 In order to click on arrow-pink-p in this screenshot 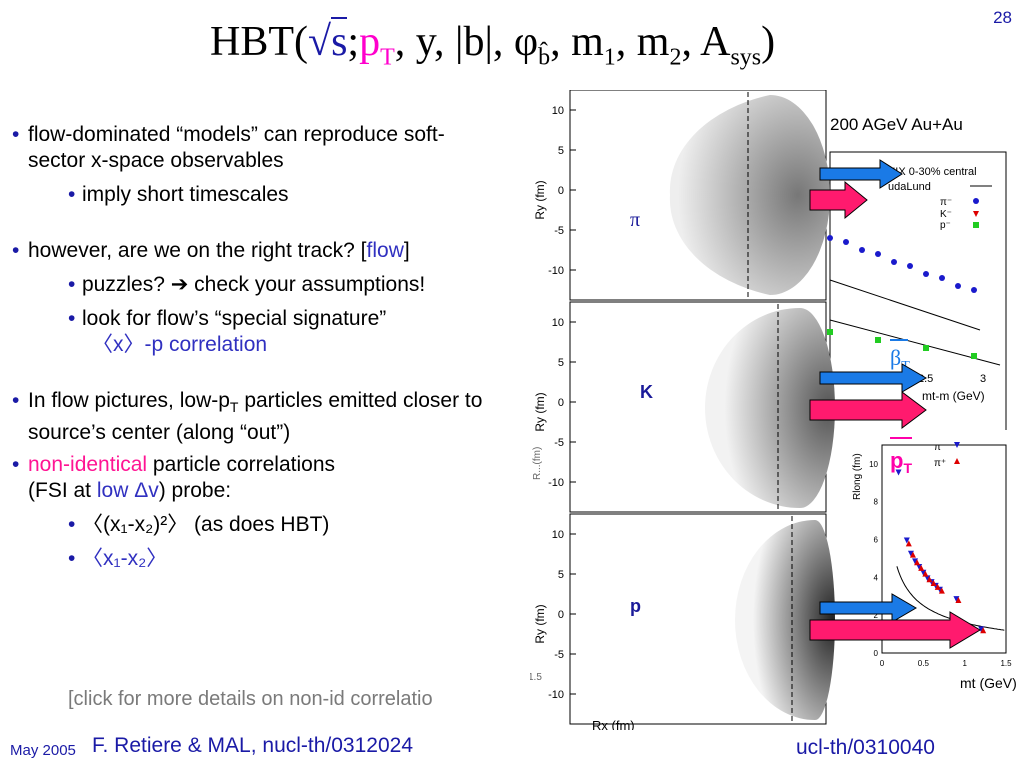, I will do `click(895, 630)`.